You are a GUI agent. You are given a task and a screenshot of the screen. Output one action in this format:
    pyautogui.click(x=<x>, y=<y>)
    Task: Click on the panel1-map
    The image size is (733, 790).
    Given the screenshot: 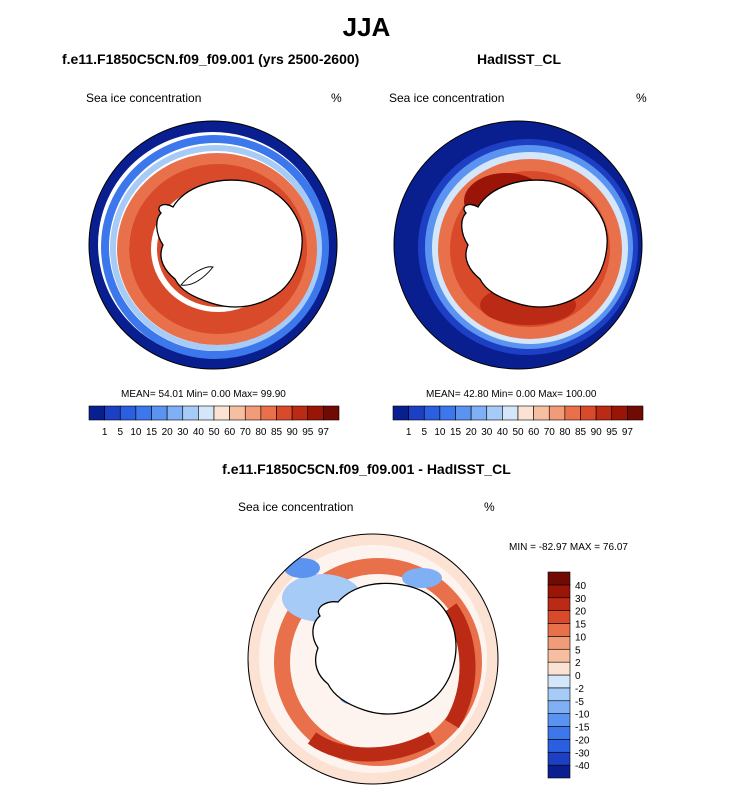 What is the action you would take?
    pyautogui.click(x=213, y=245)
    